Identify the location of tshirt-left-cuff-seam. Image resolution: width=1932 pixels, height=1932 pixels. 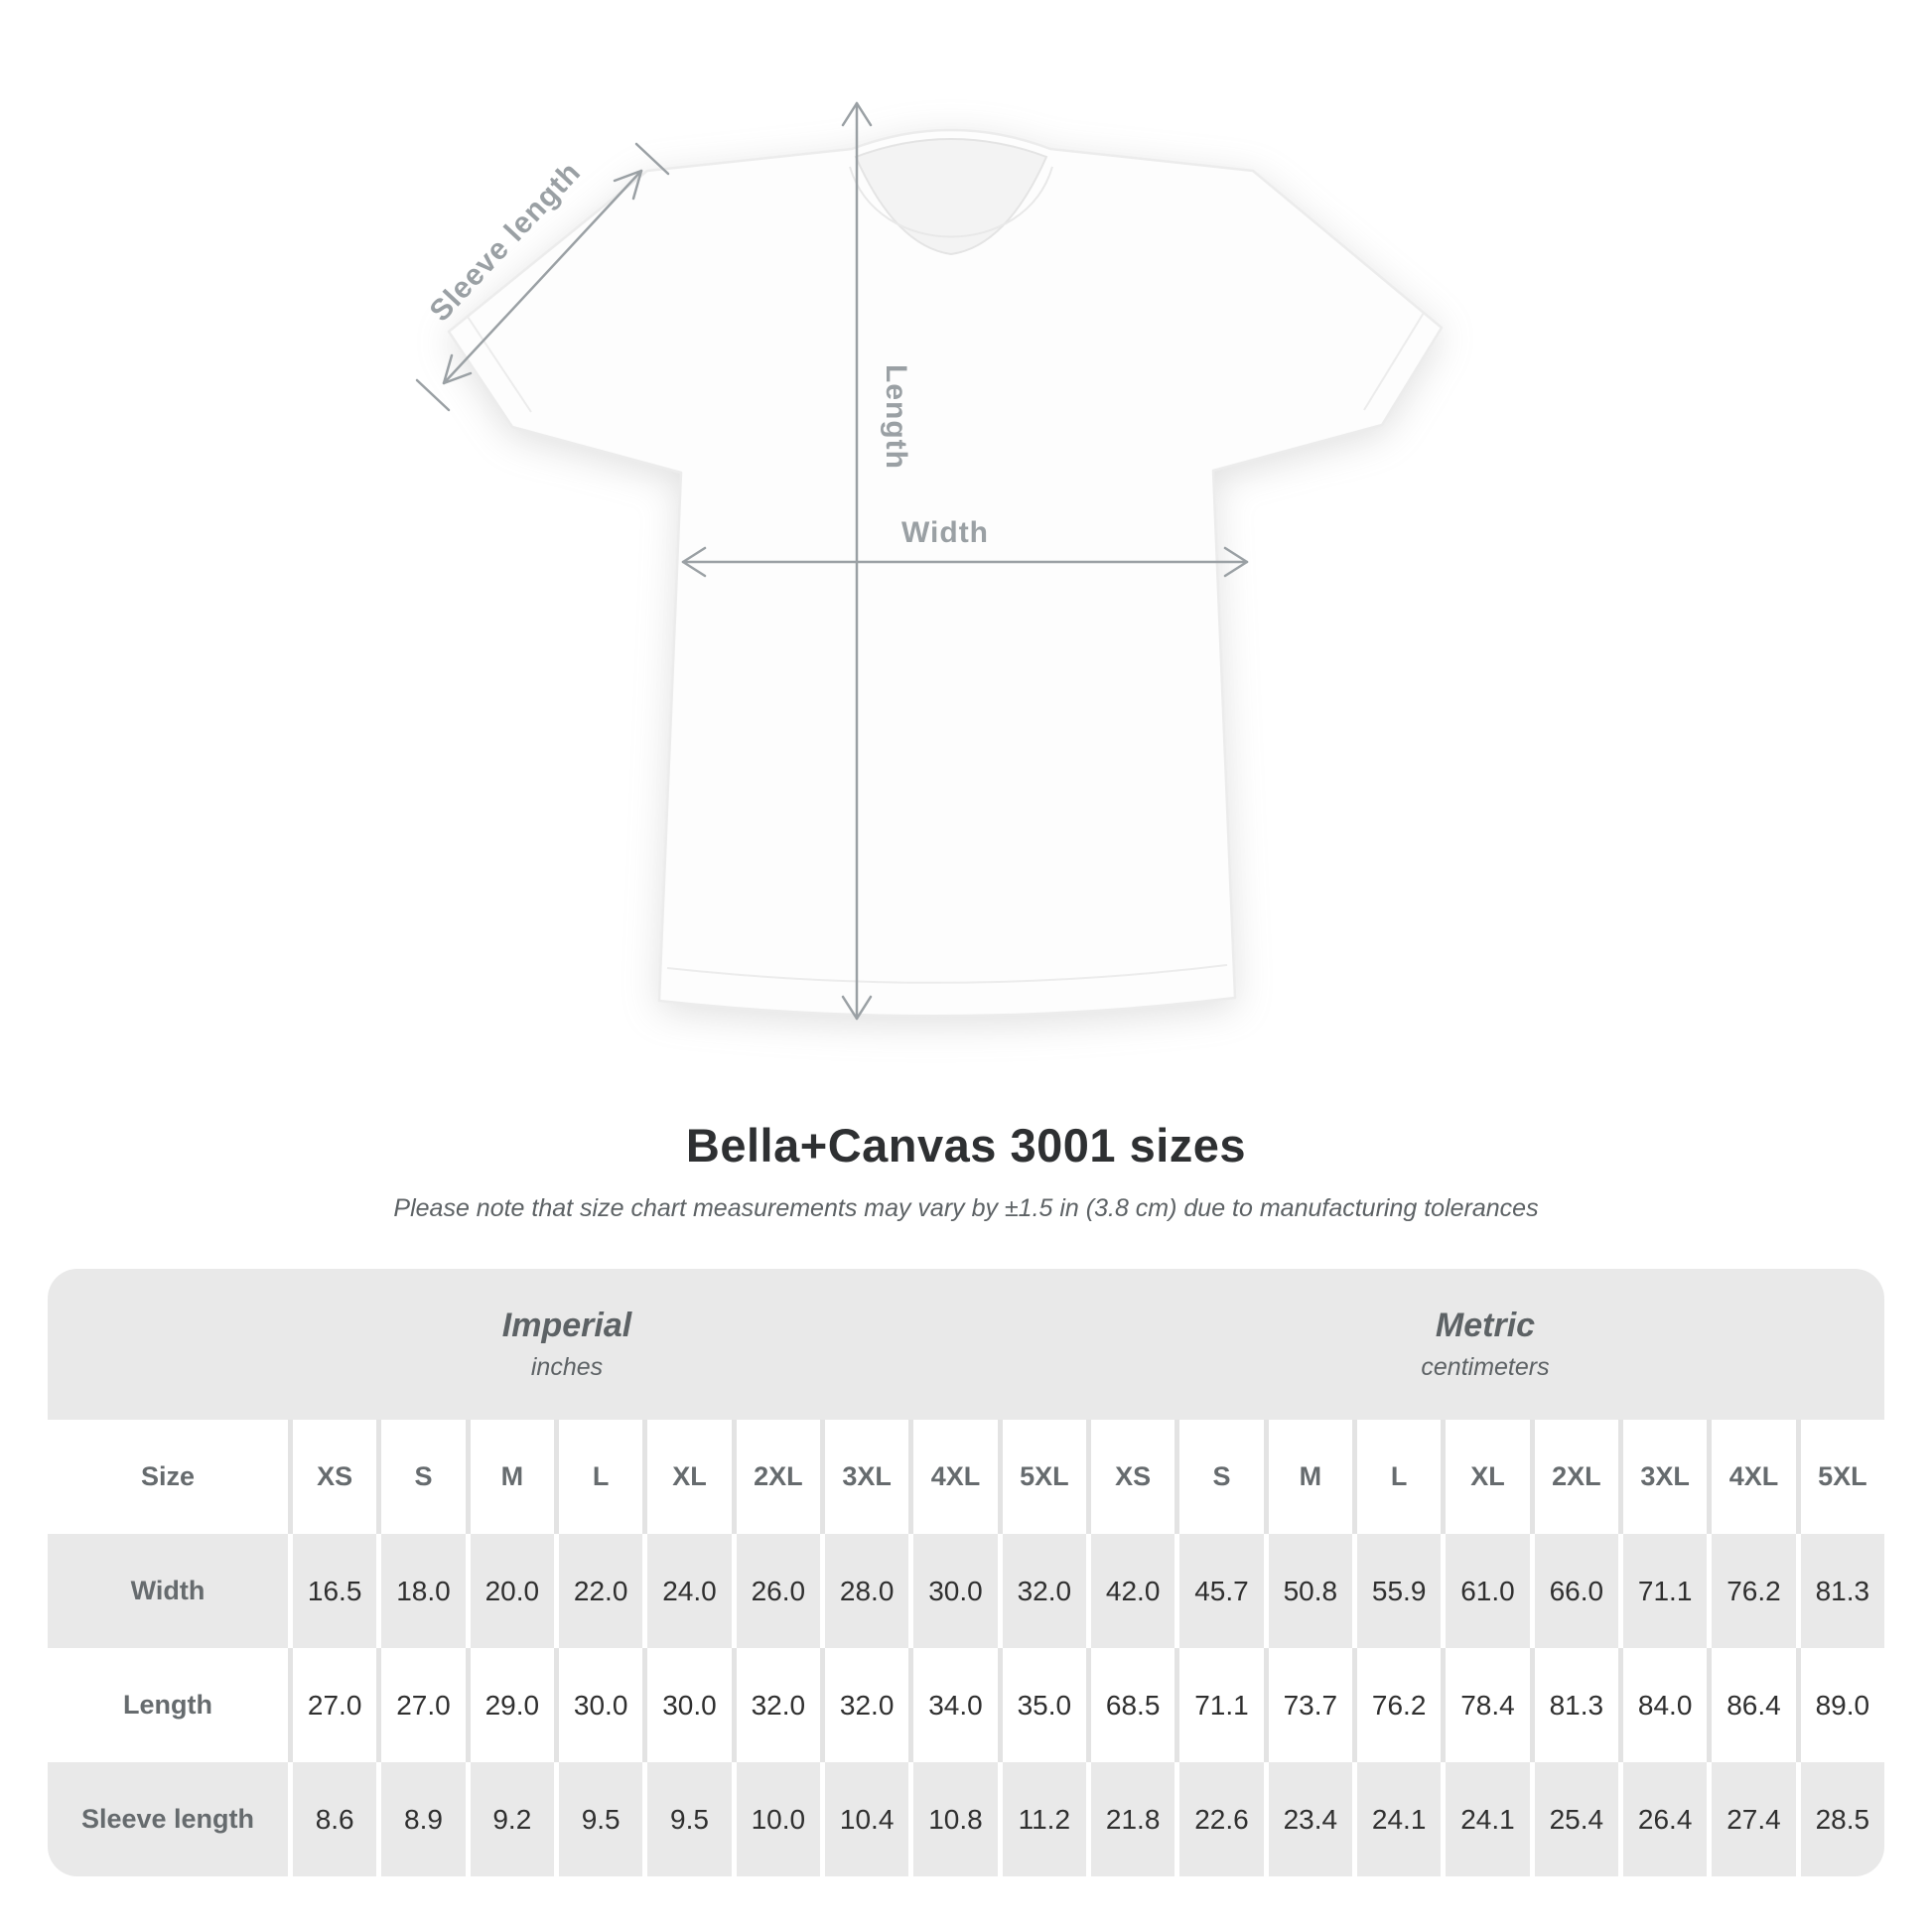
(500, 365).